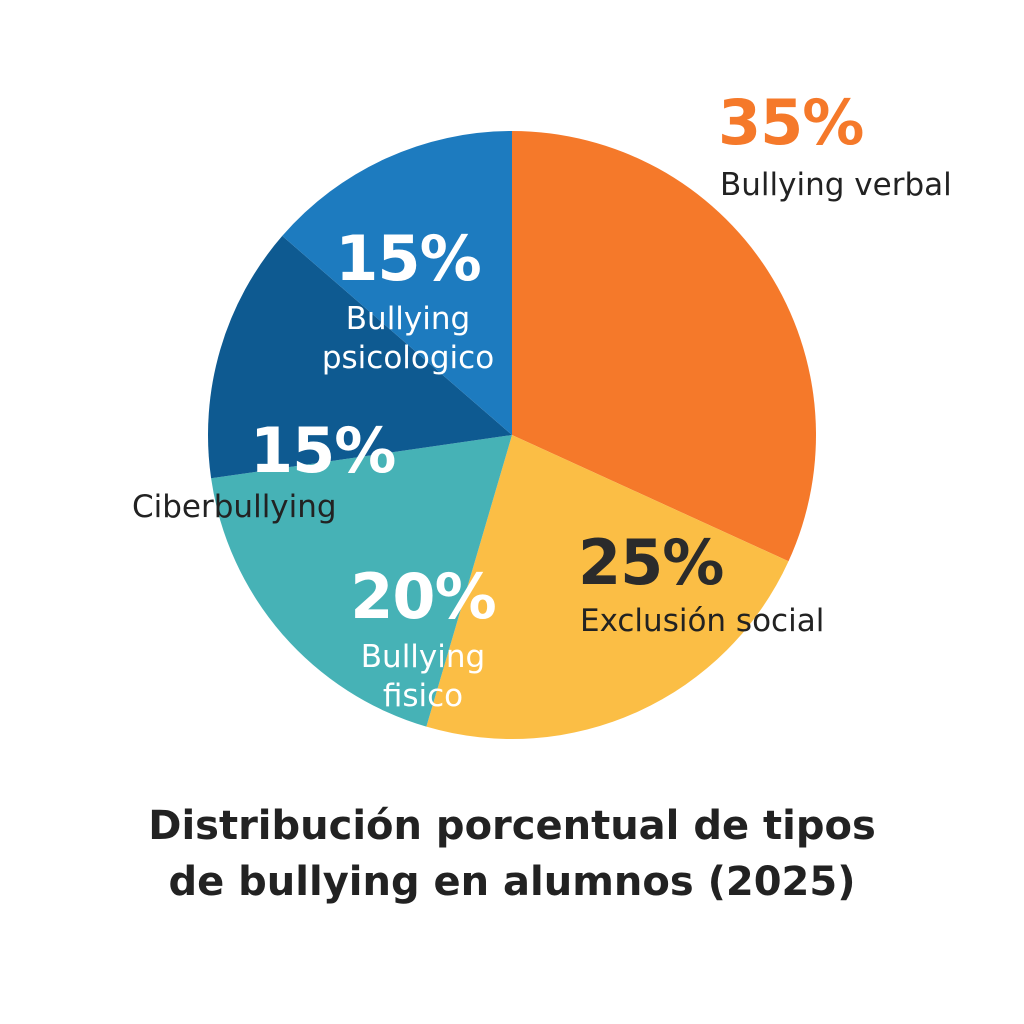 This screenshot has height=1024, width=1024. What do you see at coordinates (408, 258) in the screenshot?
I see `slice-value-label-bullying-psicologico: 15%` at bounding box center [408, 258].